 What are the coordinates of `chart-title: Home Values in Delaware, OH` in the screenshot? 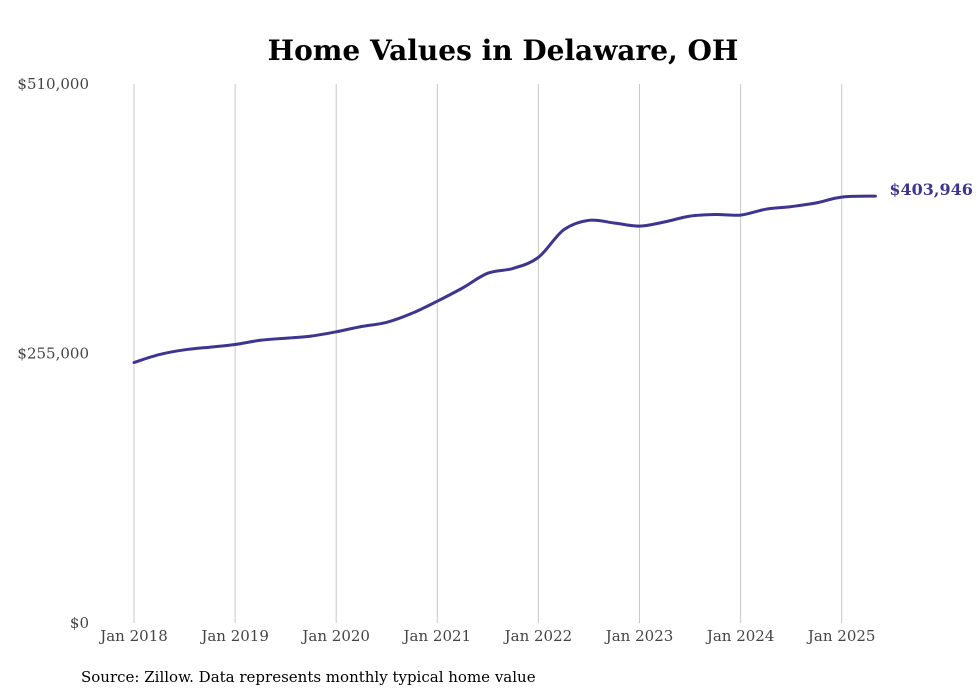 It's located at (503, 50).